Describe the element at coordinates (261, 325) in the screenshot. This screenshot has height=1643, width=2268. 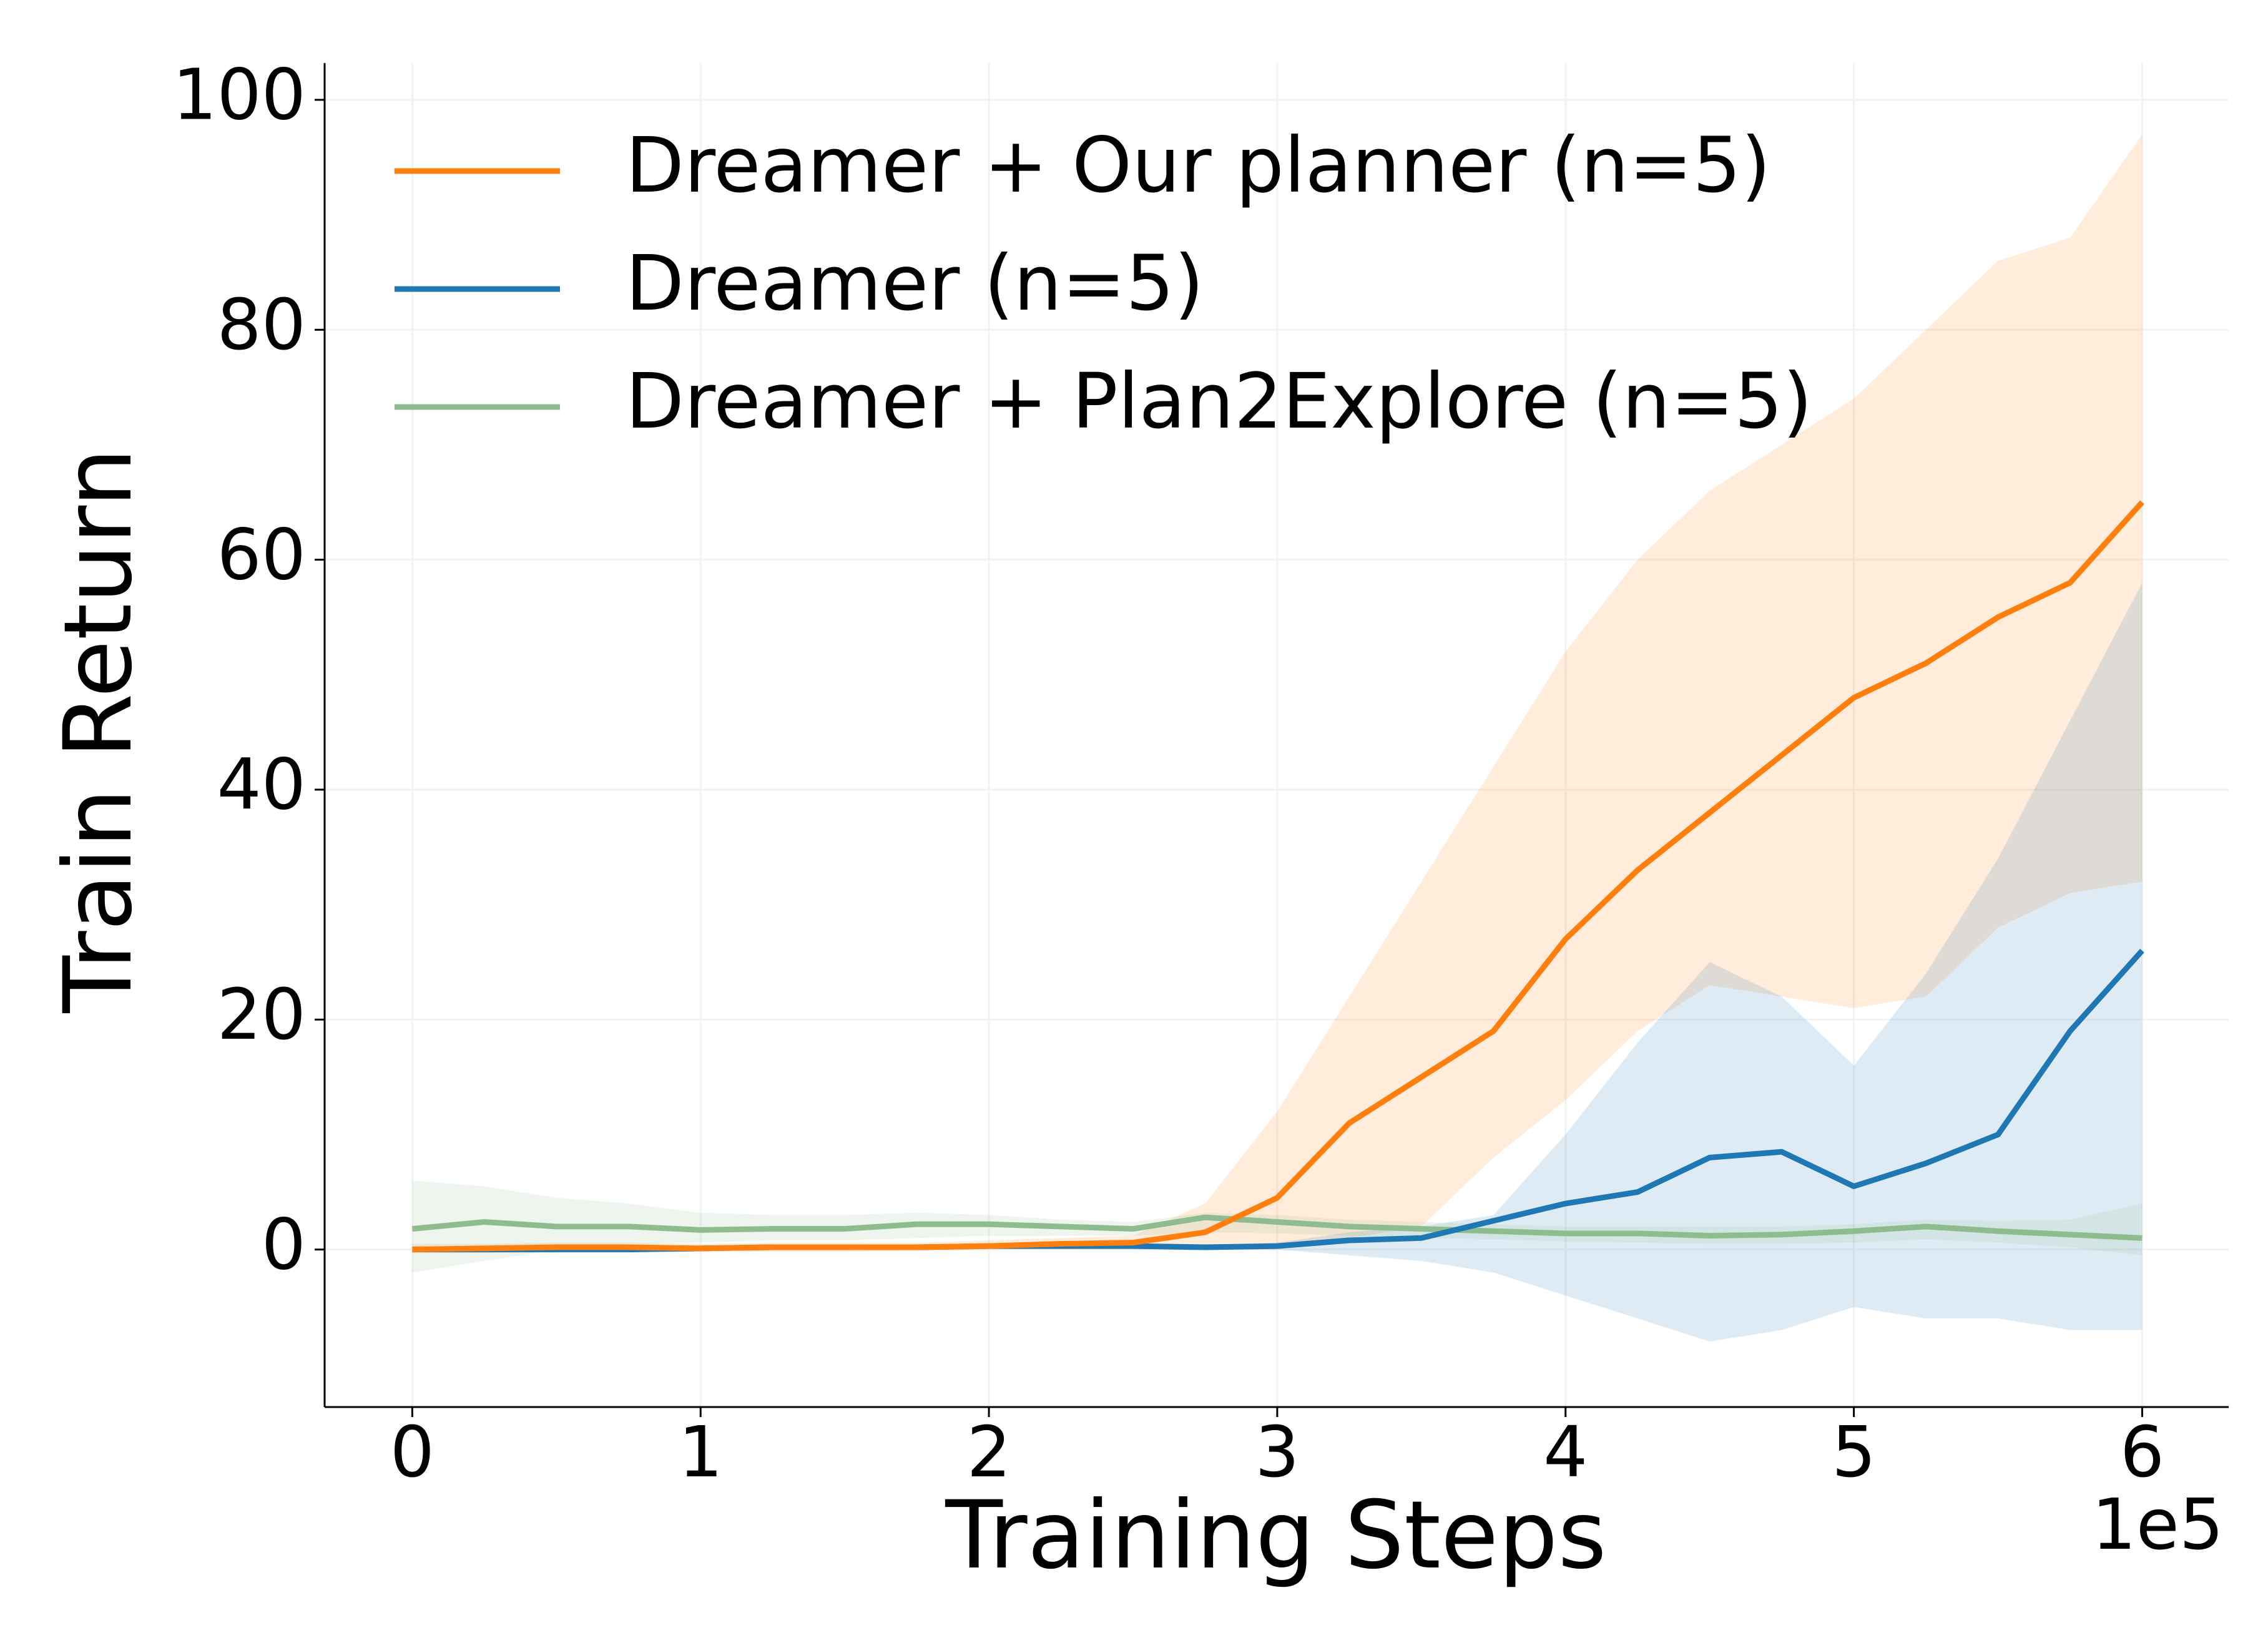
I see `y-tick-label: 80` at that location.